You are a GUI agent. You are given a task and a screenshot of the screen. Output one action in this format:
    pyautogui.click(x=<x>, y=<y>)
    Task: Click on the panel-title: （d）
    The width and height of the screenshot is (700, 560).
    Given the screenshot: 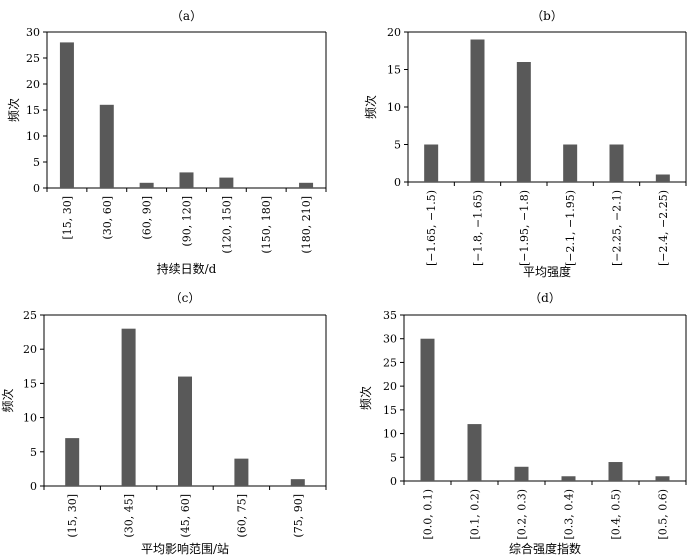 What is the action you would take?
    pyautogui.click(x=545, y=298)
    